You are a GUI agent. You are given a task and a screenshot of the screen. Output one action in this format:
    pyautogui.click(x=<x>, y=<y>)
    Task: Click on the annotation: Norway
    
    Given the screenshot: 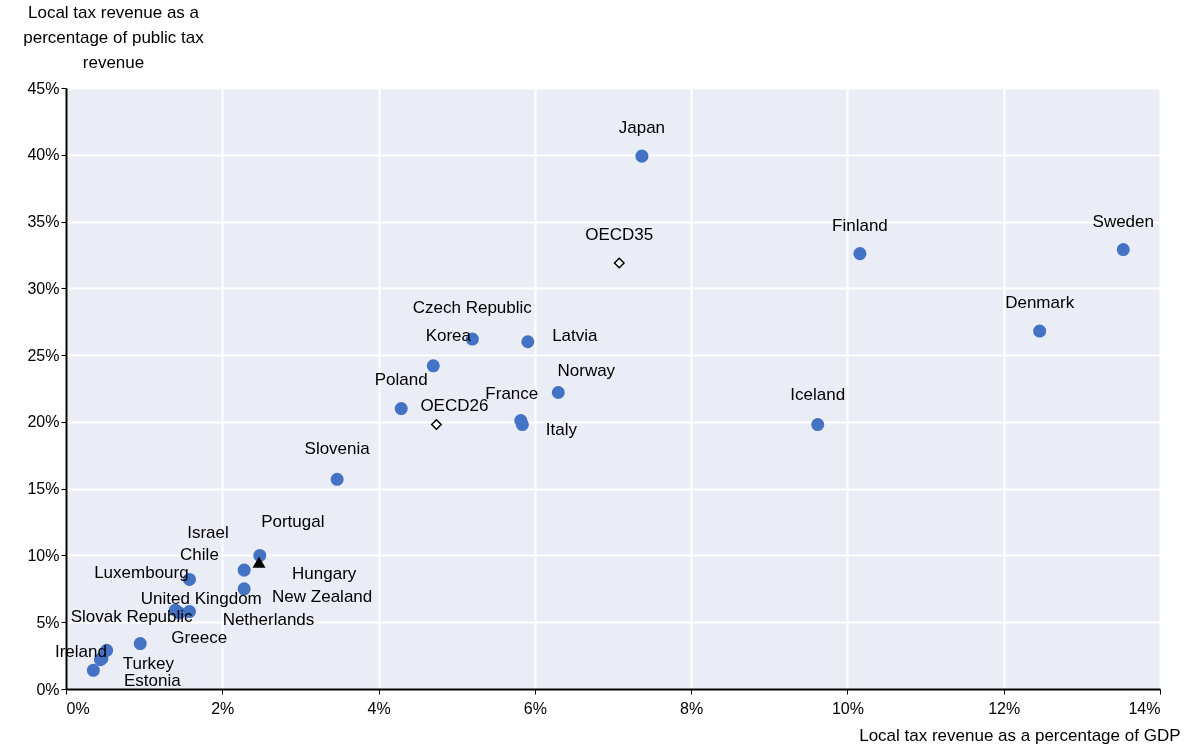 What is the action you would take?
    pyautogui.click(x=586, y=370)
    